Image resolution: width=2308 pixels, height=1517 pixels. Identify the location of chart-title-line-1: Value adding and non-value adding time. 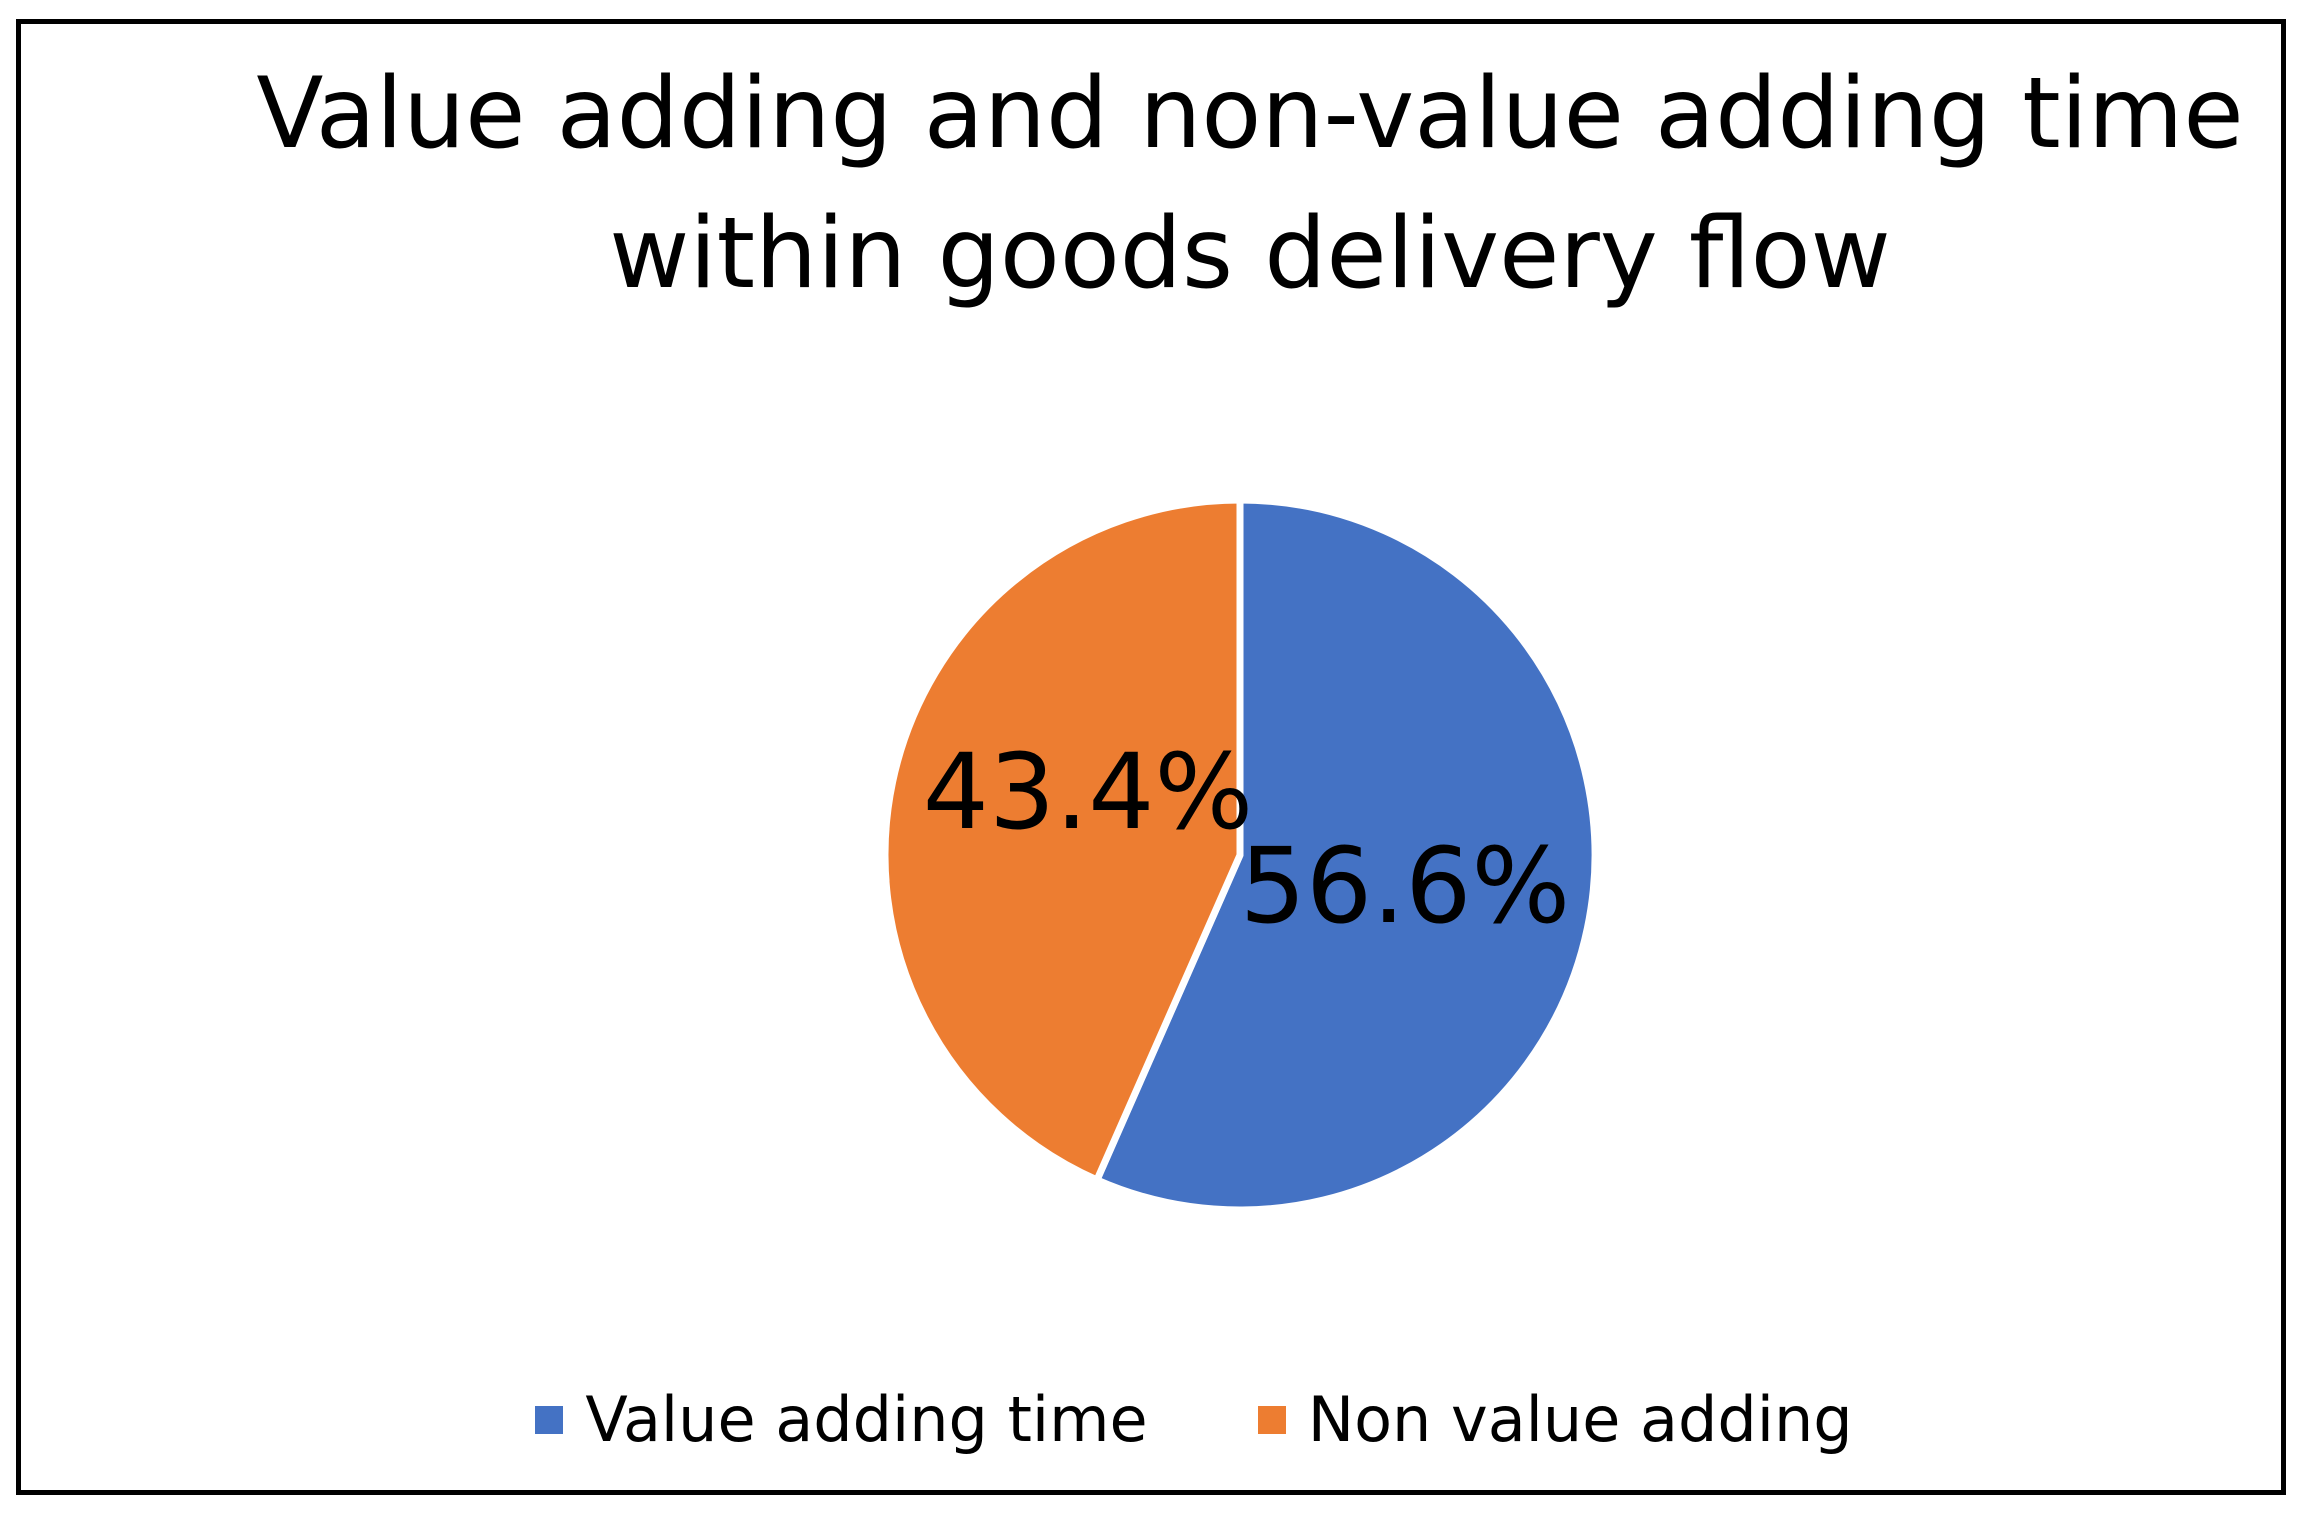
(1250, 114).